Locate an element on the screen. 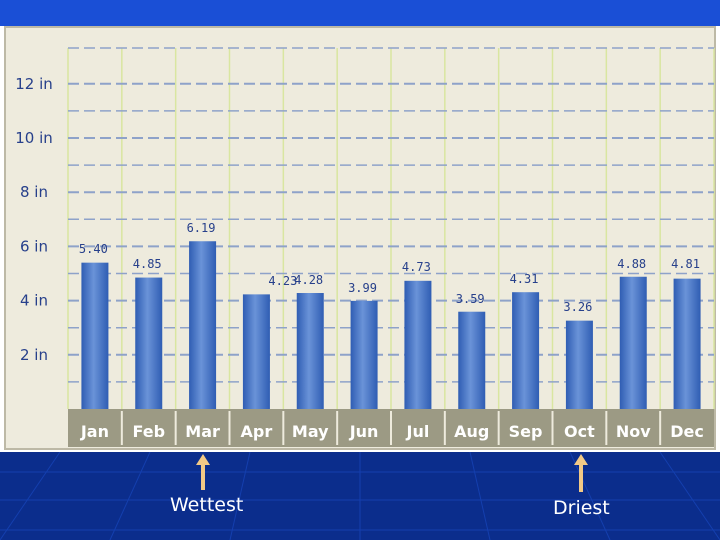 The height and width of the screenshot is (540, 720). x-tick-label: Dec is located at coordinates (687, 431).